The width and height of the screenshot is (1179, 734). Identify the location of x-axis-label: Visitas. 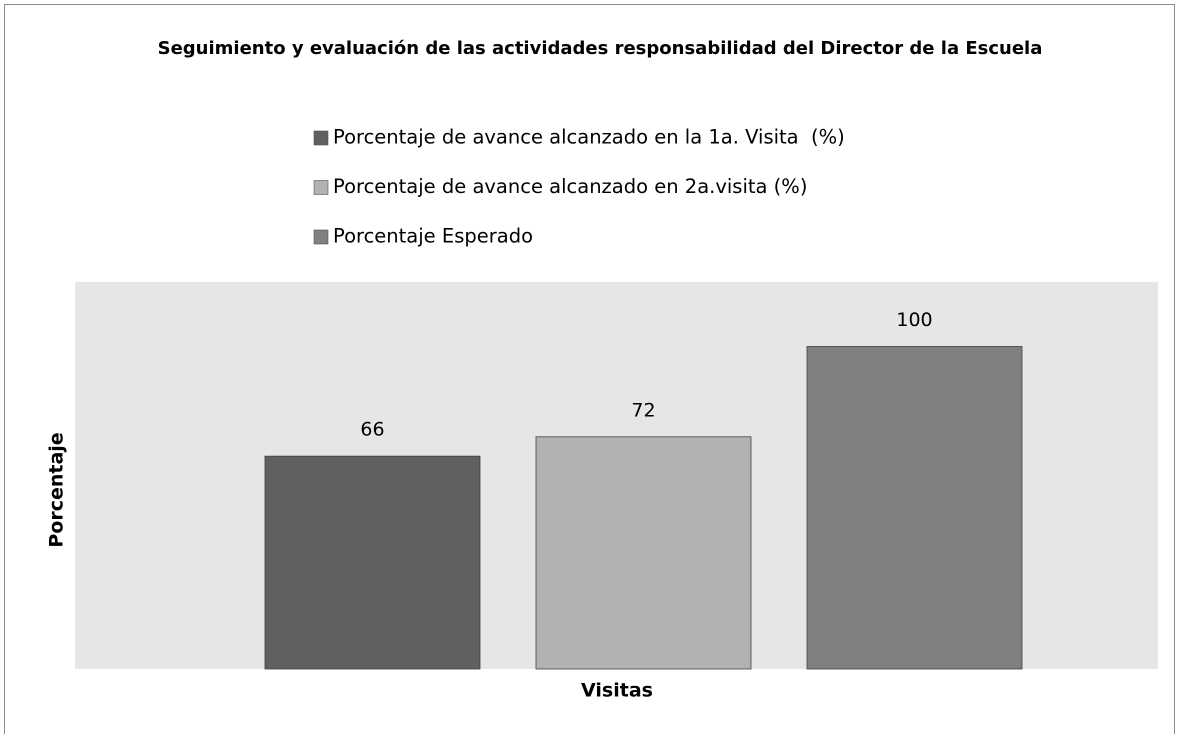
(617, 691).